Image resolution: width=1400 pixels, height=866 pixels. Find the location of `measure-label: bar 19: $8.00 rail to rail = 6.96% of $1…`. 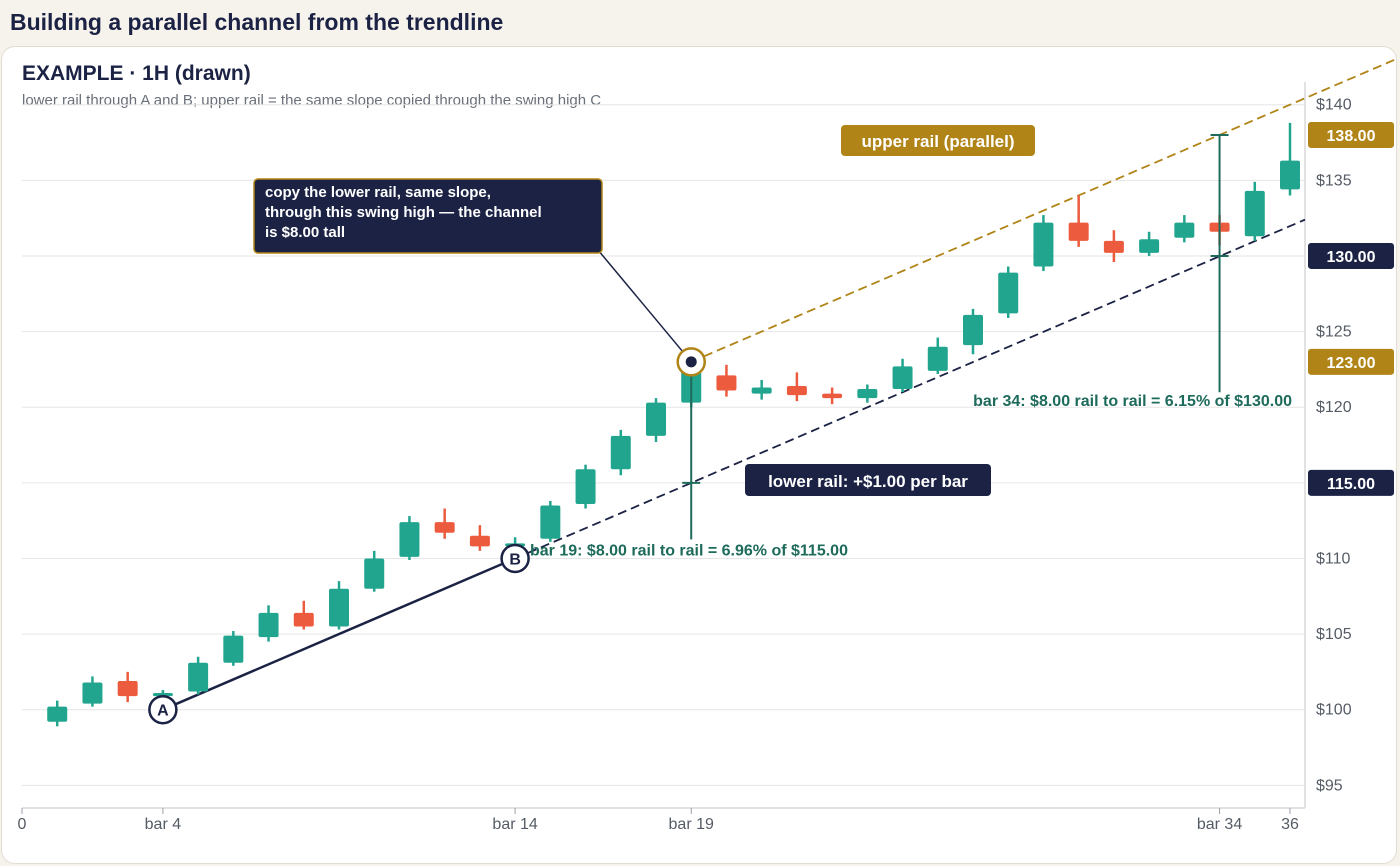

measure-label: bar 19: $8.00 rail to rail = 6.96% of $1… is located at coordinates (689, 550).